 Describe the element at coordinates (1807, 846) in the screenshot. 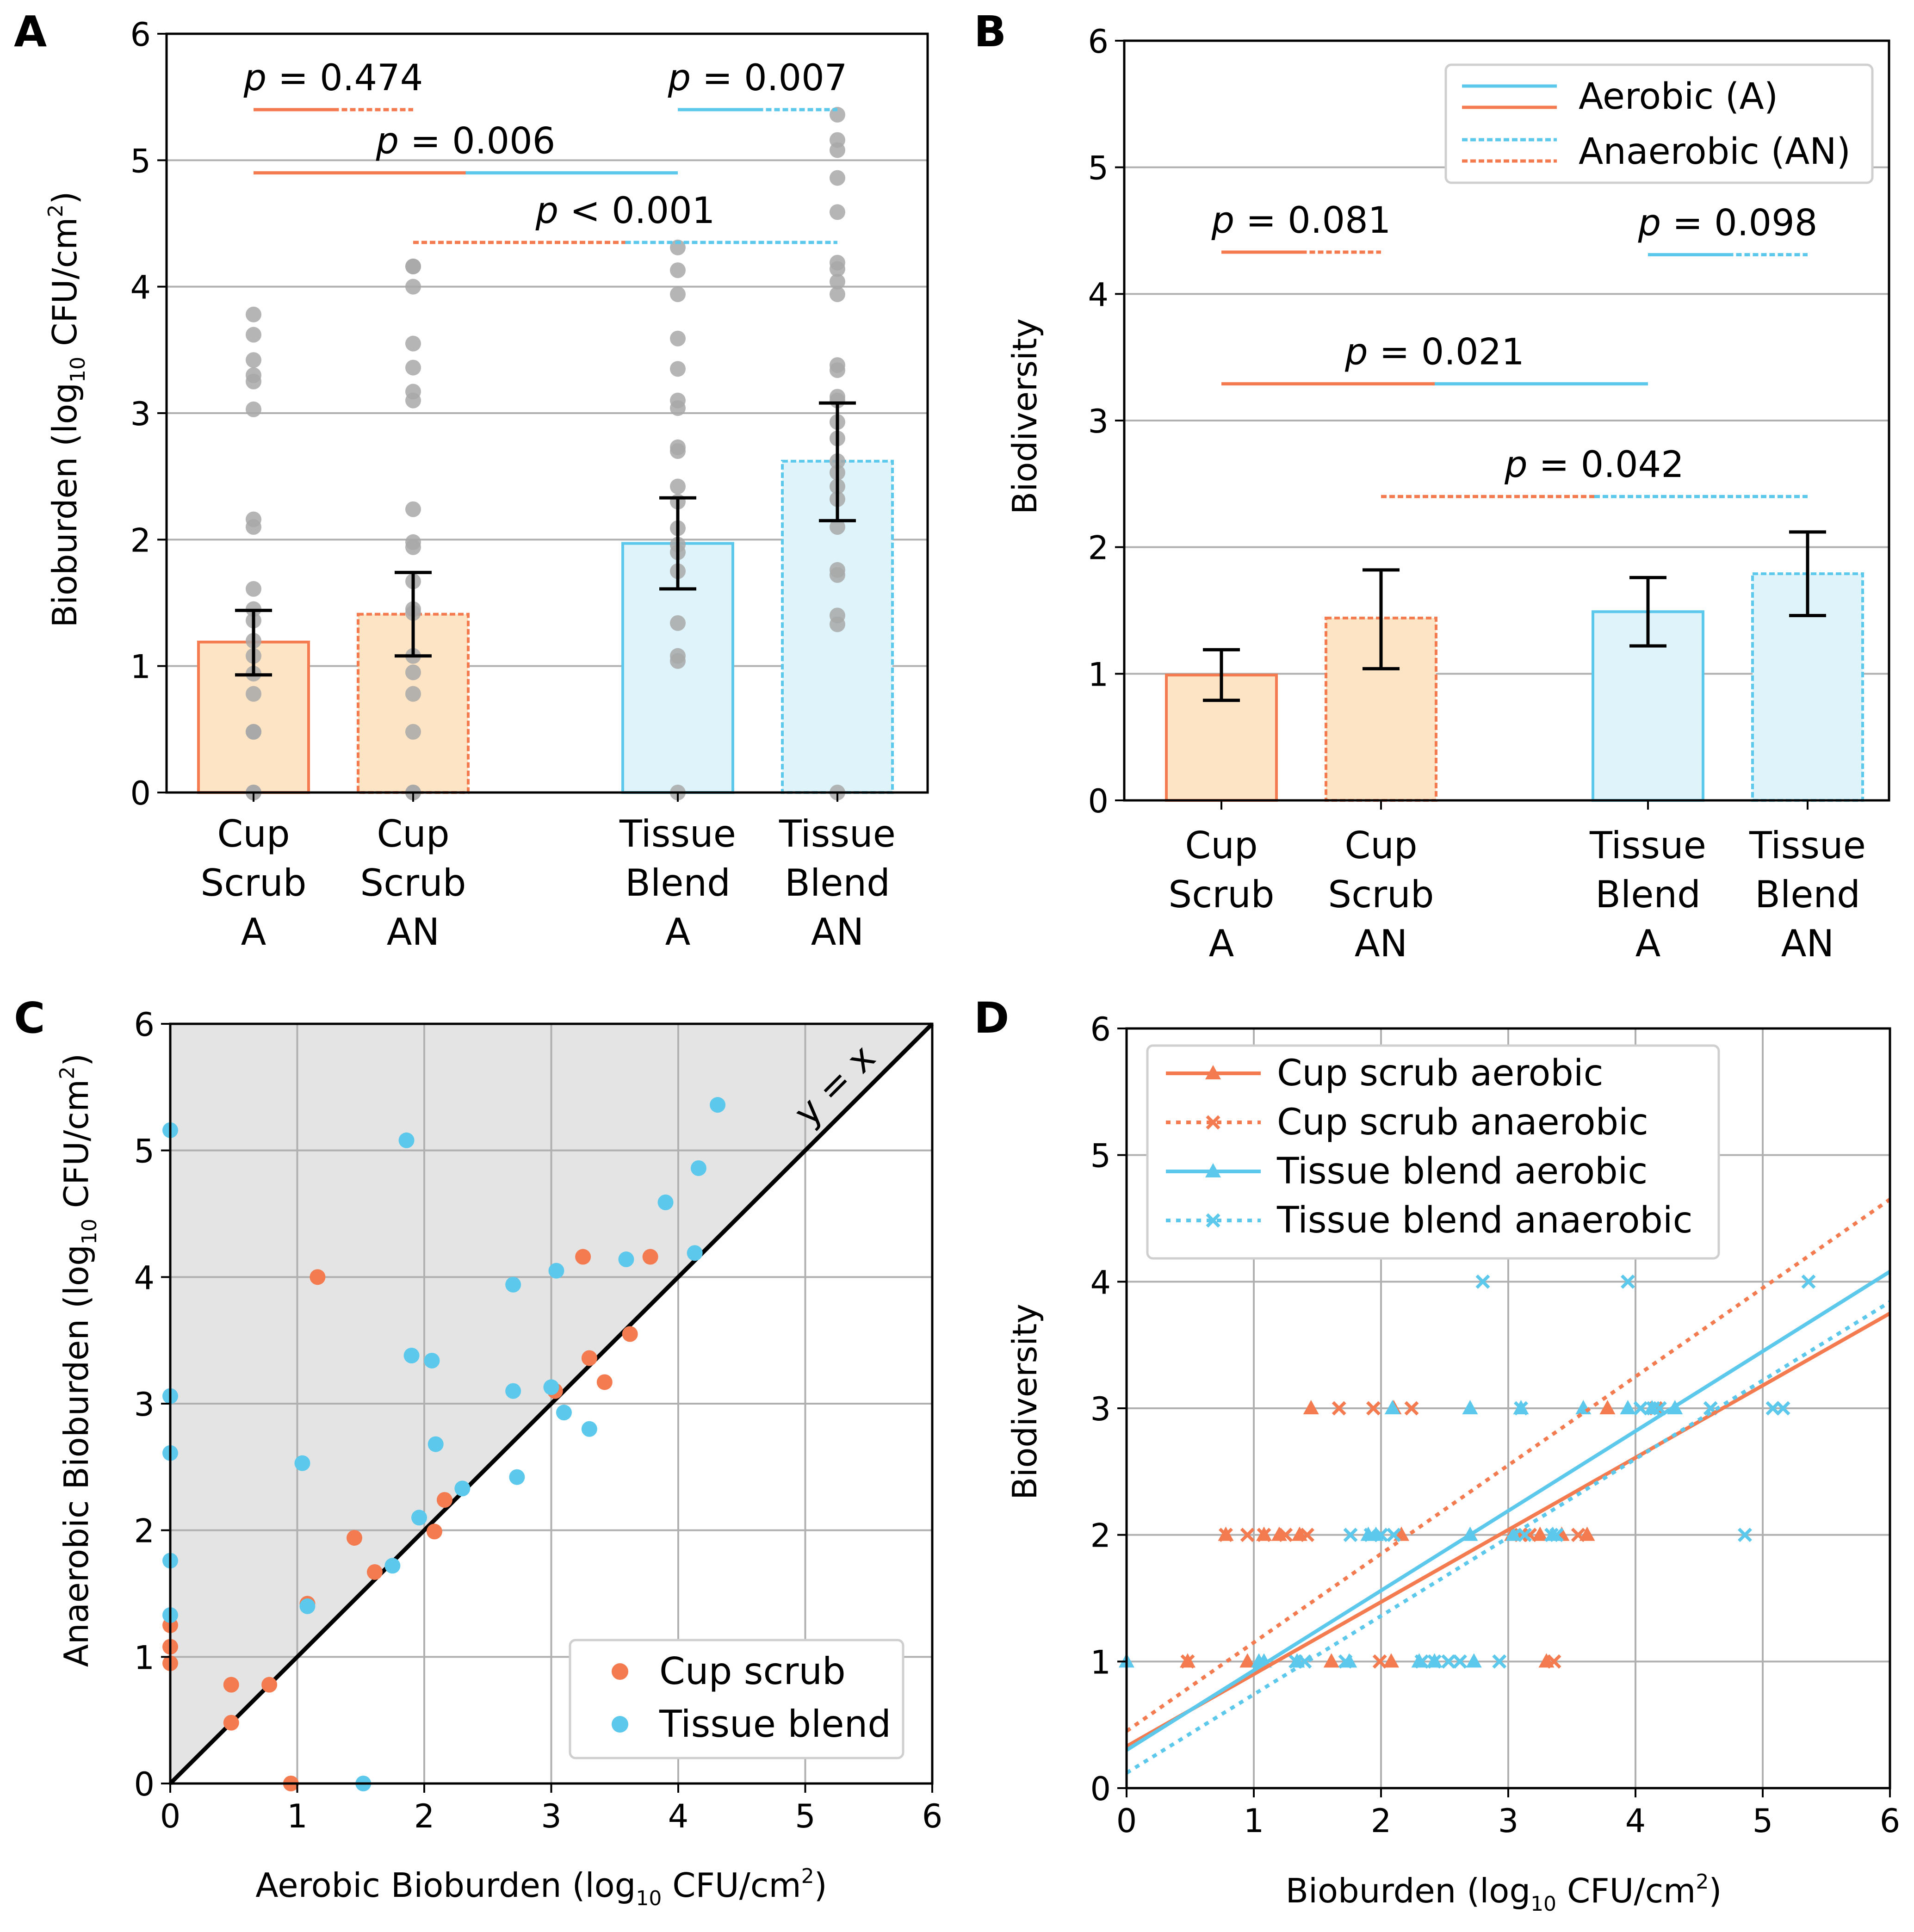

I see `x-category-label: Tissue` at that location.